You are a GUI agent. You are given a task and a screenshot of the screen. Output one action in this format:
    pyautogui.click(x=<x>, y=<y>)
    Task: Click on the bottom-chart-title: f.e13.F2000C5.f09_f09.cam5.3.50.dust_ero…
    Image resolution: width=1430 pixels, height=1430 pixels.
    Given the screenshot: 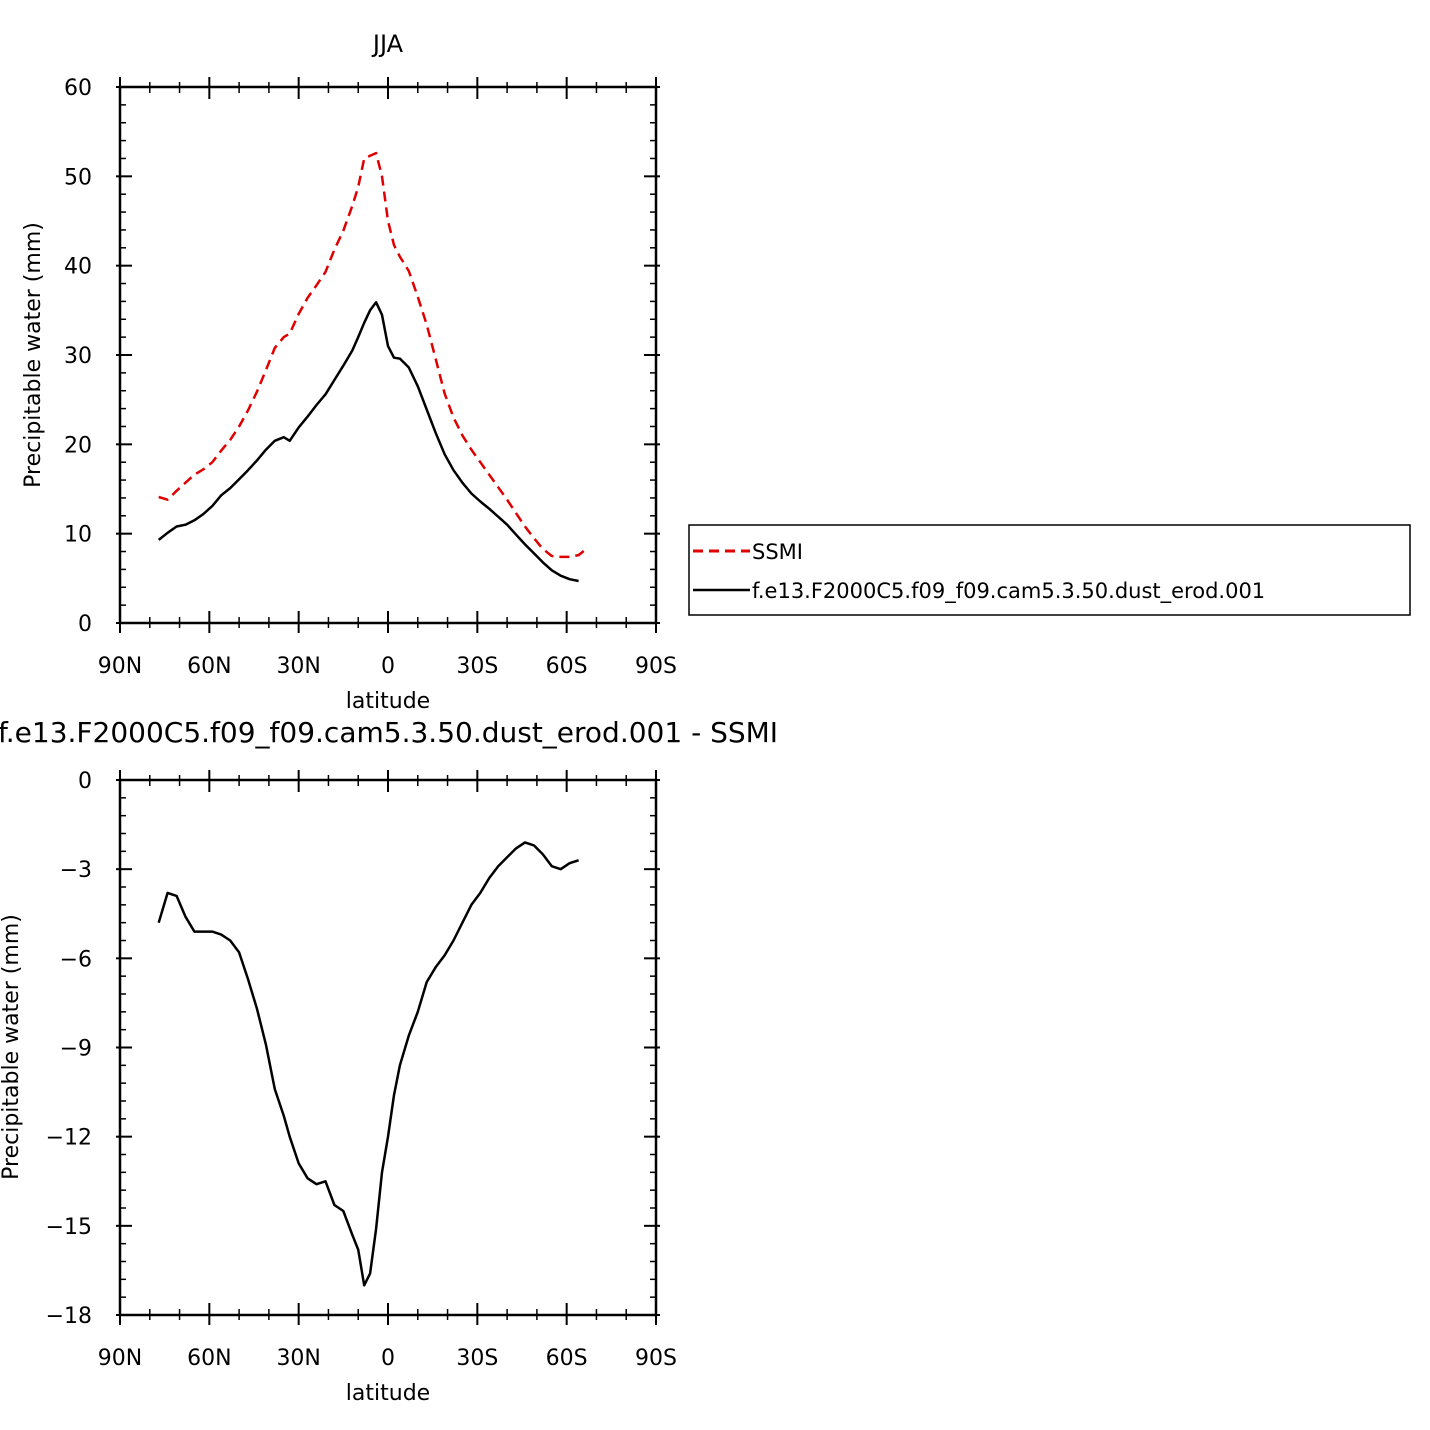 What is the action you would take?
    pyautogui.click(x=389, y=732)
    